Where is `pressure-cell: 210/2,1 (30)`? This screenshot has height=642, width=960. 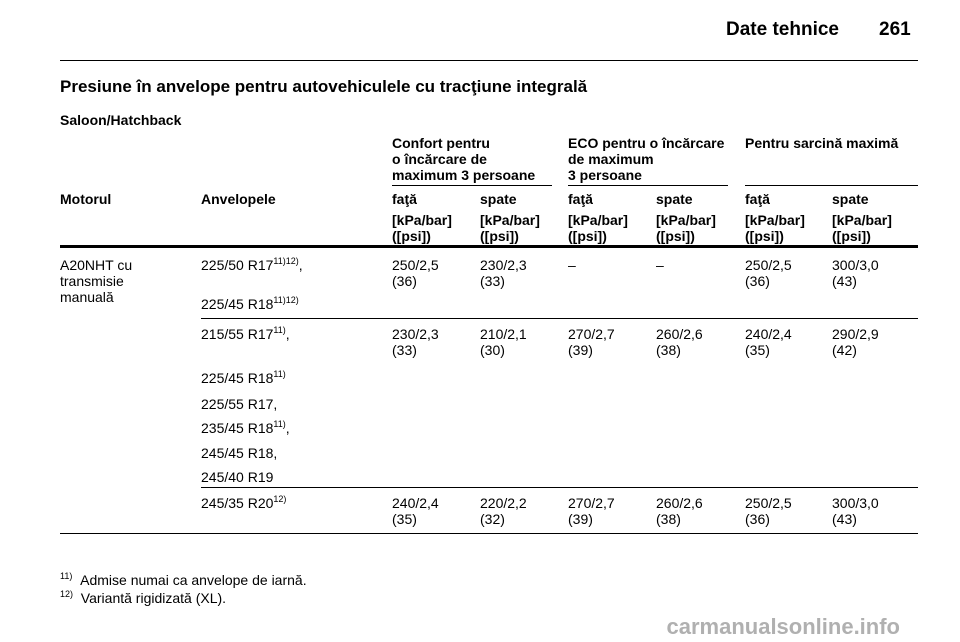 pressure-cell: 210/2,1 (30) is located at coordinates (503, 342).